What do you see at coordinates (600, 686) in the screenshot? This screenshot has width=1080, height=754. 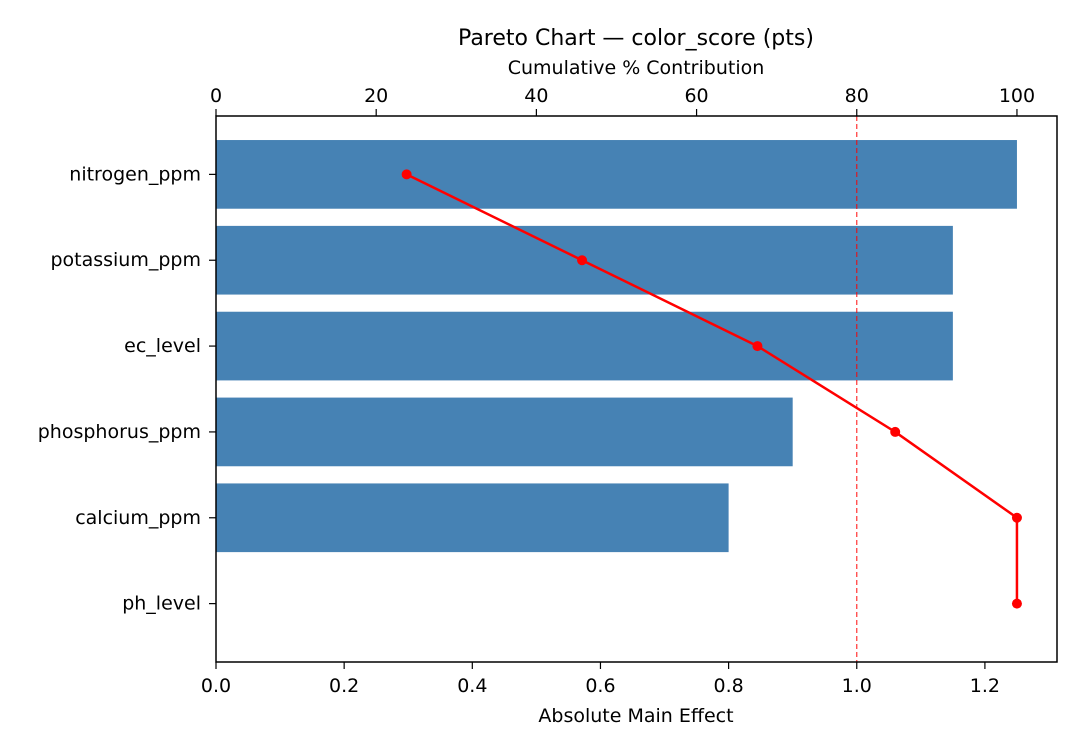 I see `x-tick-label: 0.6` at bounding box center [600, 686].